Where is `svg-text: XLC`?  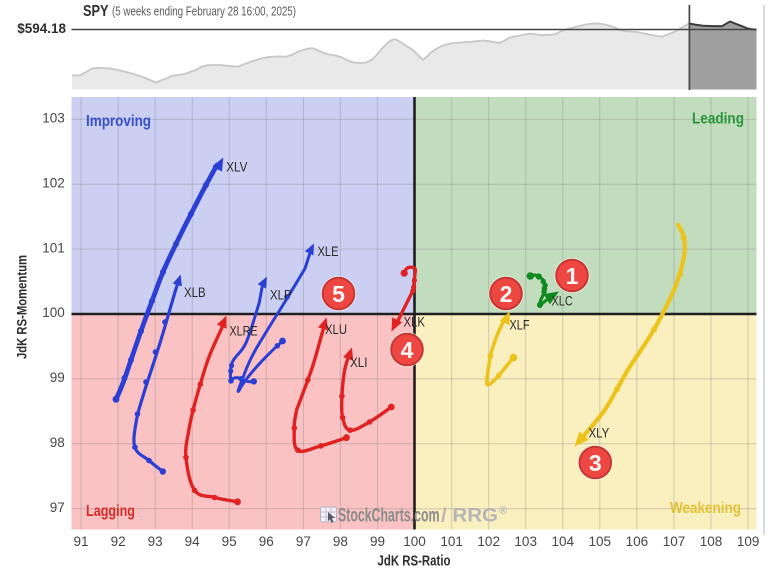
svg-text: XLC is located at coordinates (563, 301).